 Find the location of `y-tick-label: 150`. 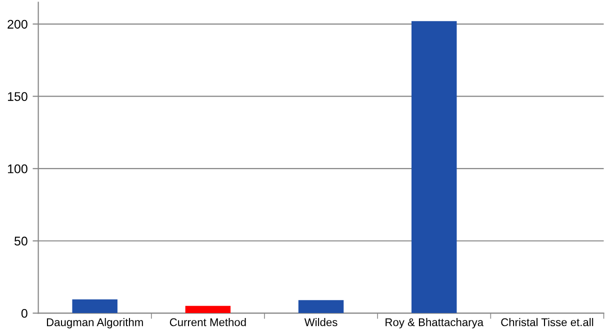

y-tick-label: 150 is located at coordinates (18, 96).